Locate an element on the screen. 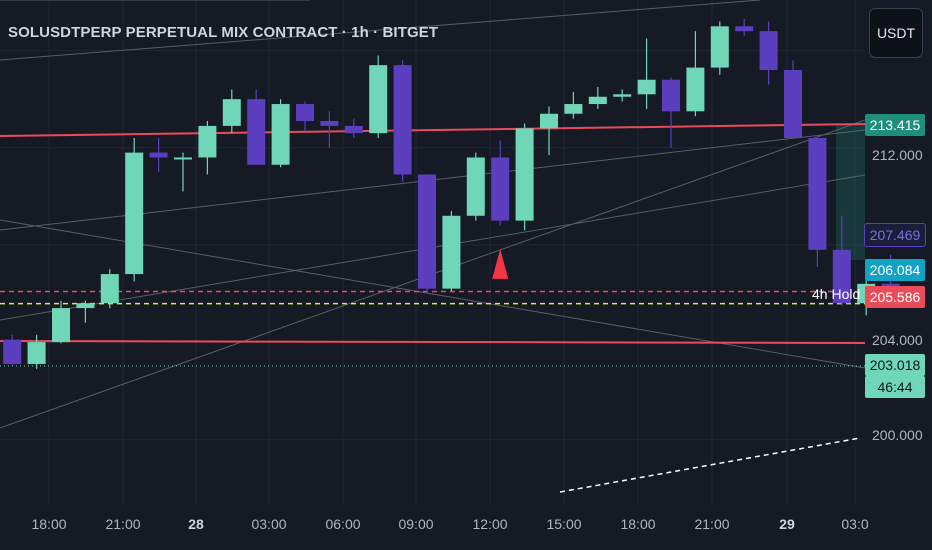 This screenshot has width=932, height=550. x-tick-label: 29 is located at coordinates (787, 524).